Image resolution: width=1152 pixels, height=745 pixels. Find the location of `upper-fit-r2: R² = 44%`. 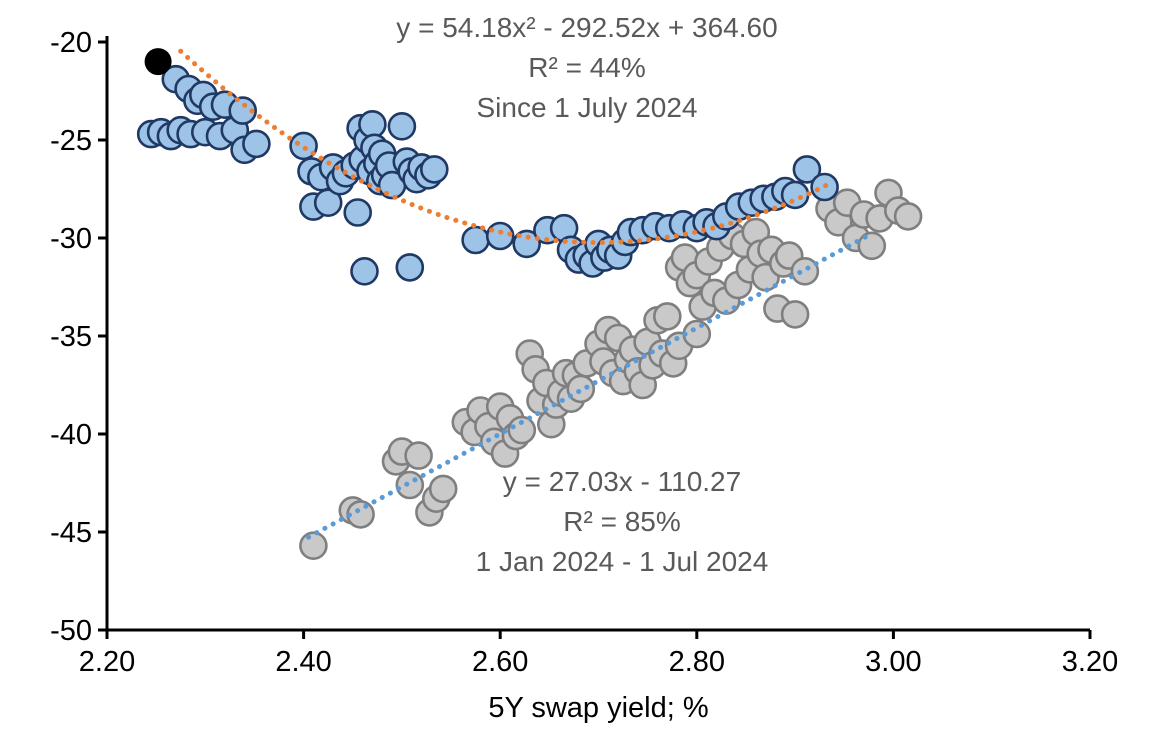

upper-fit-r2: R² = 44% is located at coordinates (587, 67).